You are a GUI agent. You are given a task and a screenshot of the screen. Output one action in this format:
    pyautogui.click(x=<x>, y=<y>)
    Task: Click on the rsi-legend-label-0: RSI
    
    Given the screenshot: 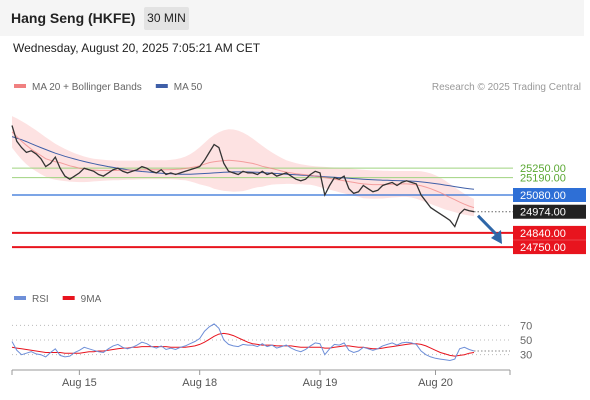 What is the action you would take?
    pyautogui.click(x=40, y=299)
    